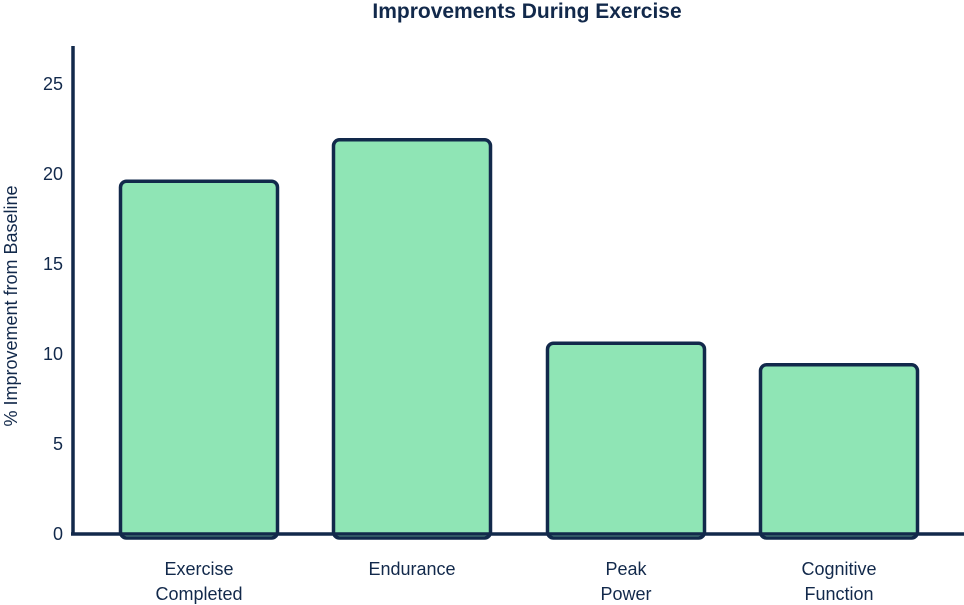  Describe the element at coordinates (838, 569) in the screenshot. I see `x-tick-label-line: Cognitive` at that location.